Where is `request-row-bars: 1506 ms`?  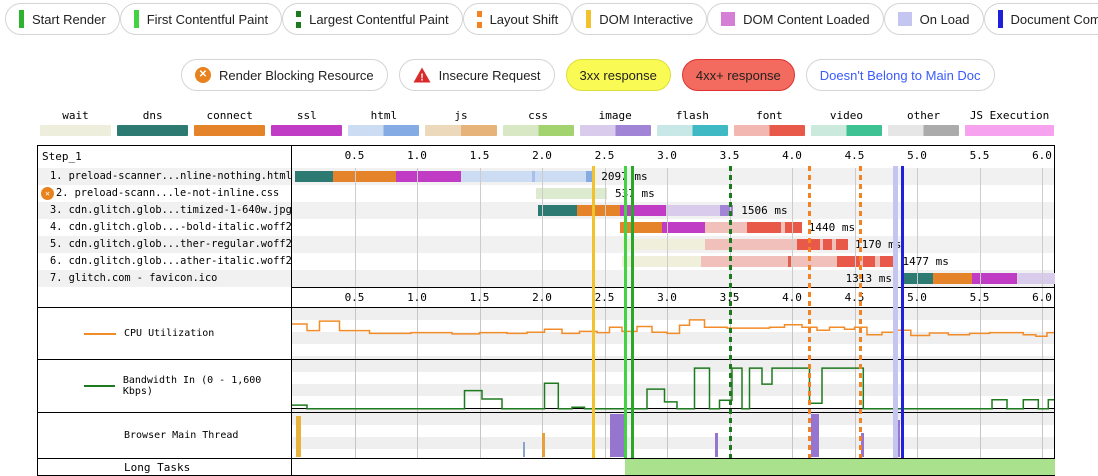
request-row-bars: 1506 ms is located at coordinates (673, 210).